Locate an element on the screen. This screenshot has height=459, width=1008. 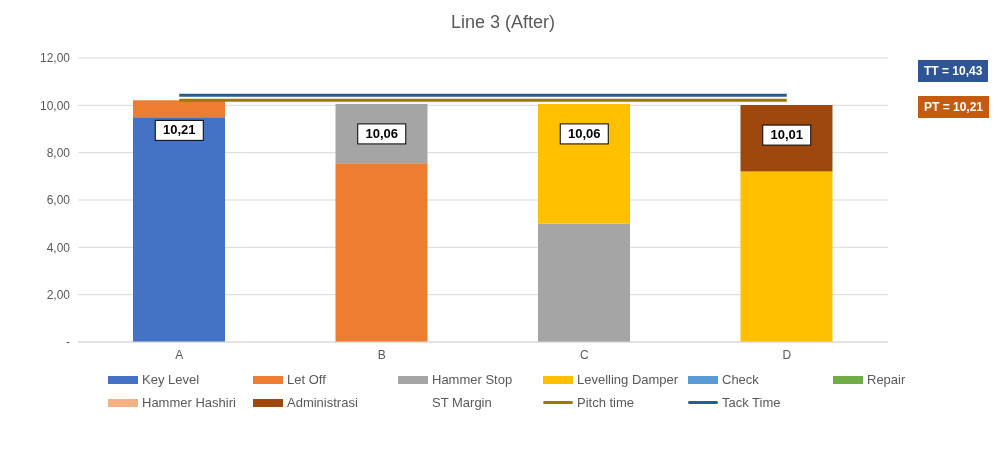
legend-label: Hammer Hashiri is located at coordinates (189, 402).